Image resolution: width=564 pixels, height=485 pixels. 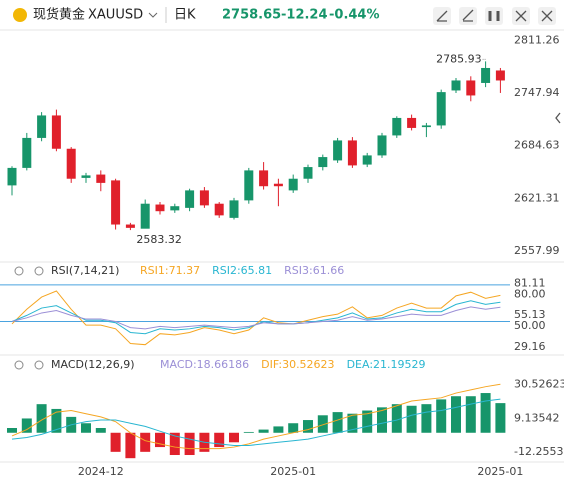 What do you see at coordinates (20, 15) in the screenshot?
I see `gold-icon` at bounding box center [20, 15].